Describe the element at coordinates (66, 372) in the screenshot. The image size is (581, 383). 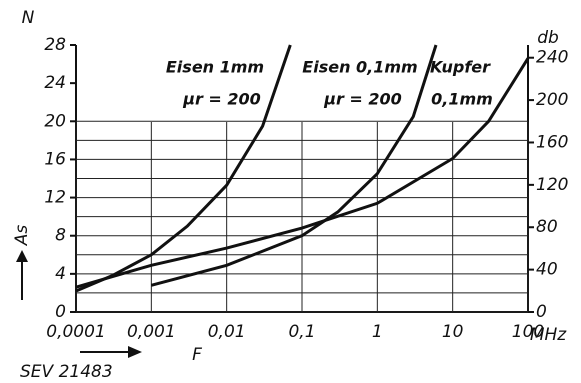
I see `caption: SEV 21483` at that location.